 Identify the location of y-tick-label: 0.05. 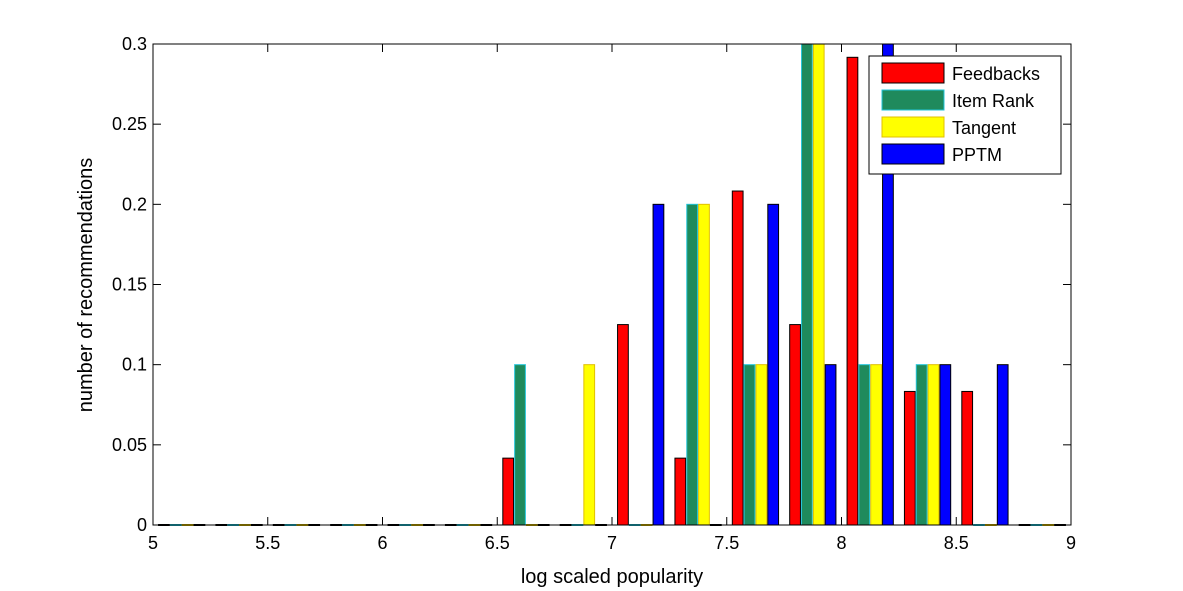
(129, 445).